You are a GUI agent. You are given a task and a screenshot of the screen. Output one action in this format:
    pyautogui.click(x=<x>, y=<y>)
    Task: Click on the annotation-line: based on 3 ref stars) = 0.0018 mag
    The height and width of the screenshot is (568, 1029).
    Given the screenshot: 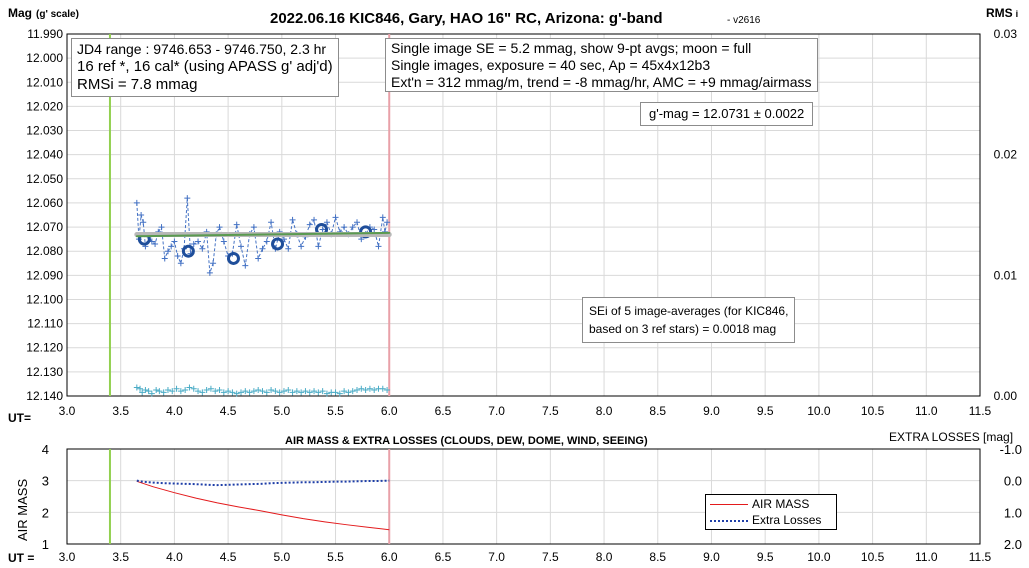 What is the action you would take?
    pyautogui.click(x=683, y=329)
    